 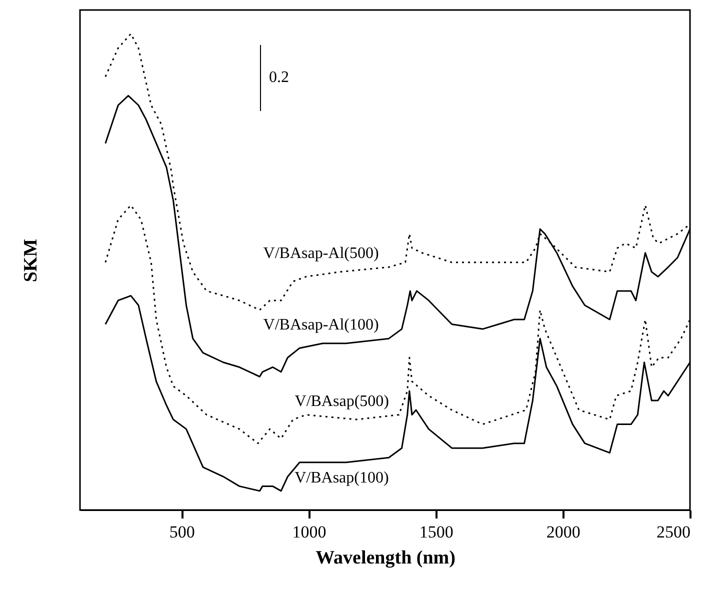 What do you see at coordinates (321, 325) in the screenshot?
I see `series-label: V/BAsap-Al(100)` at bounding box center [321, 325].